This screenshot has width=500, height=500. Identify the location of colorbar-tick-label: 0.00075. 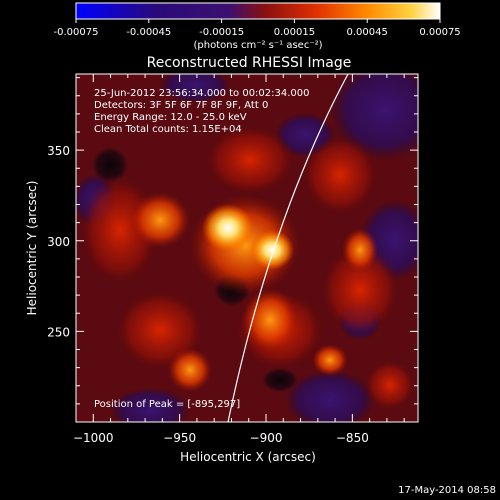
(439, 32).